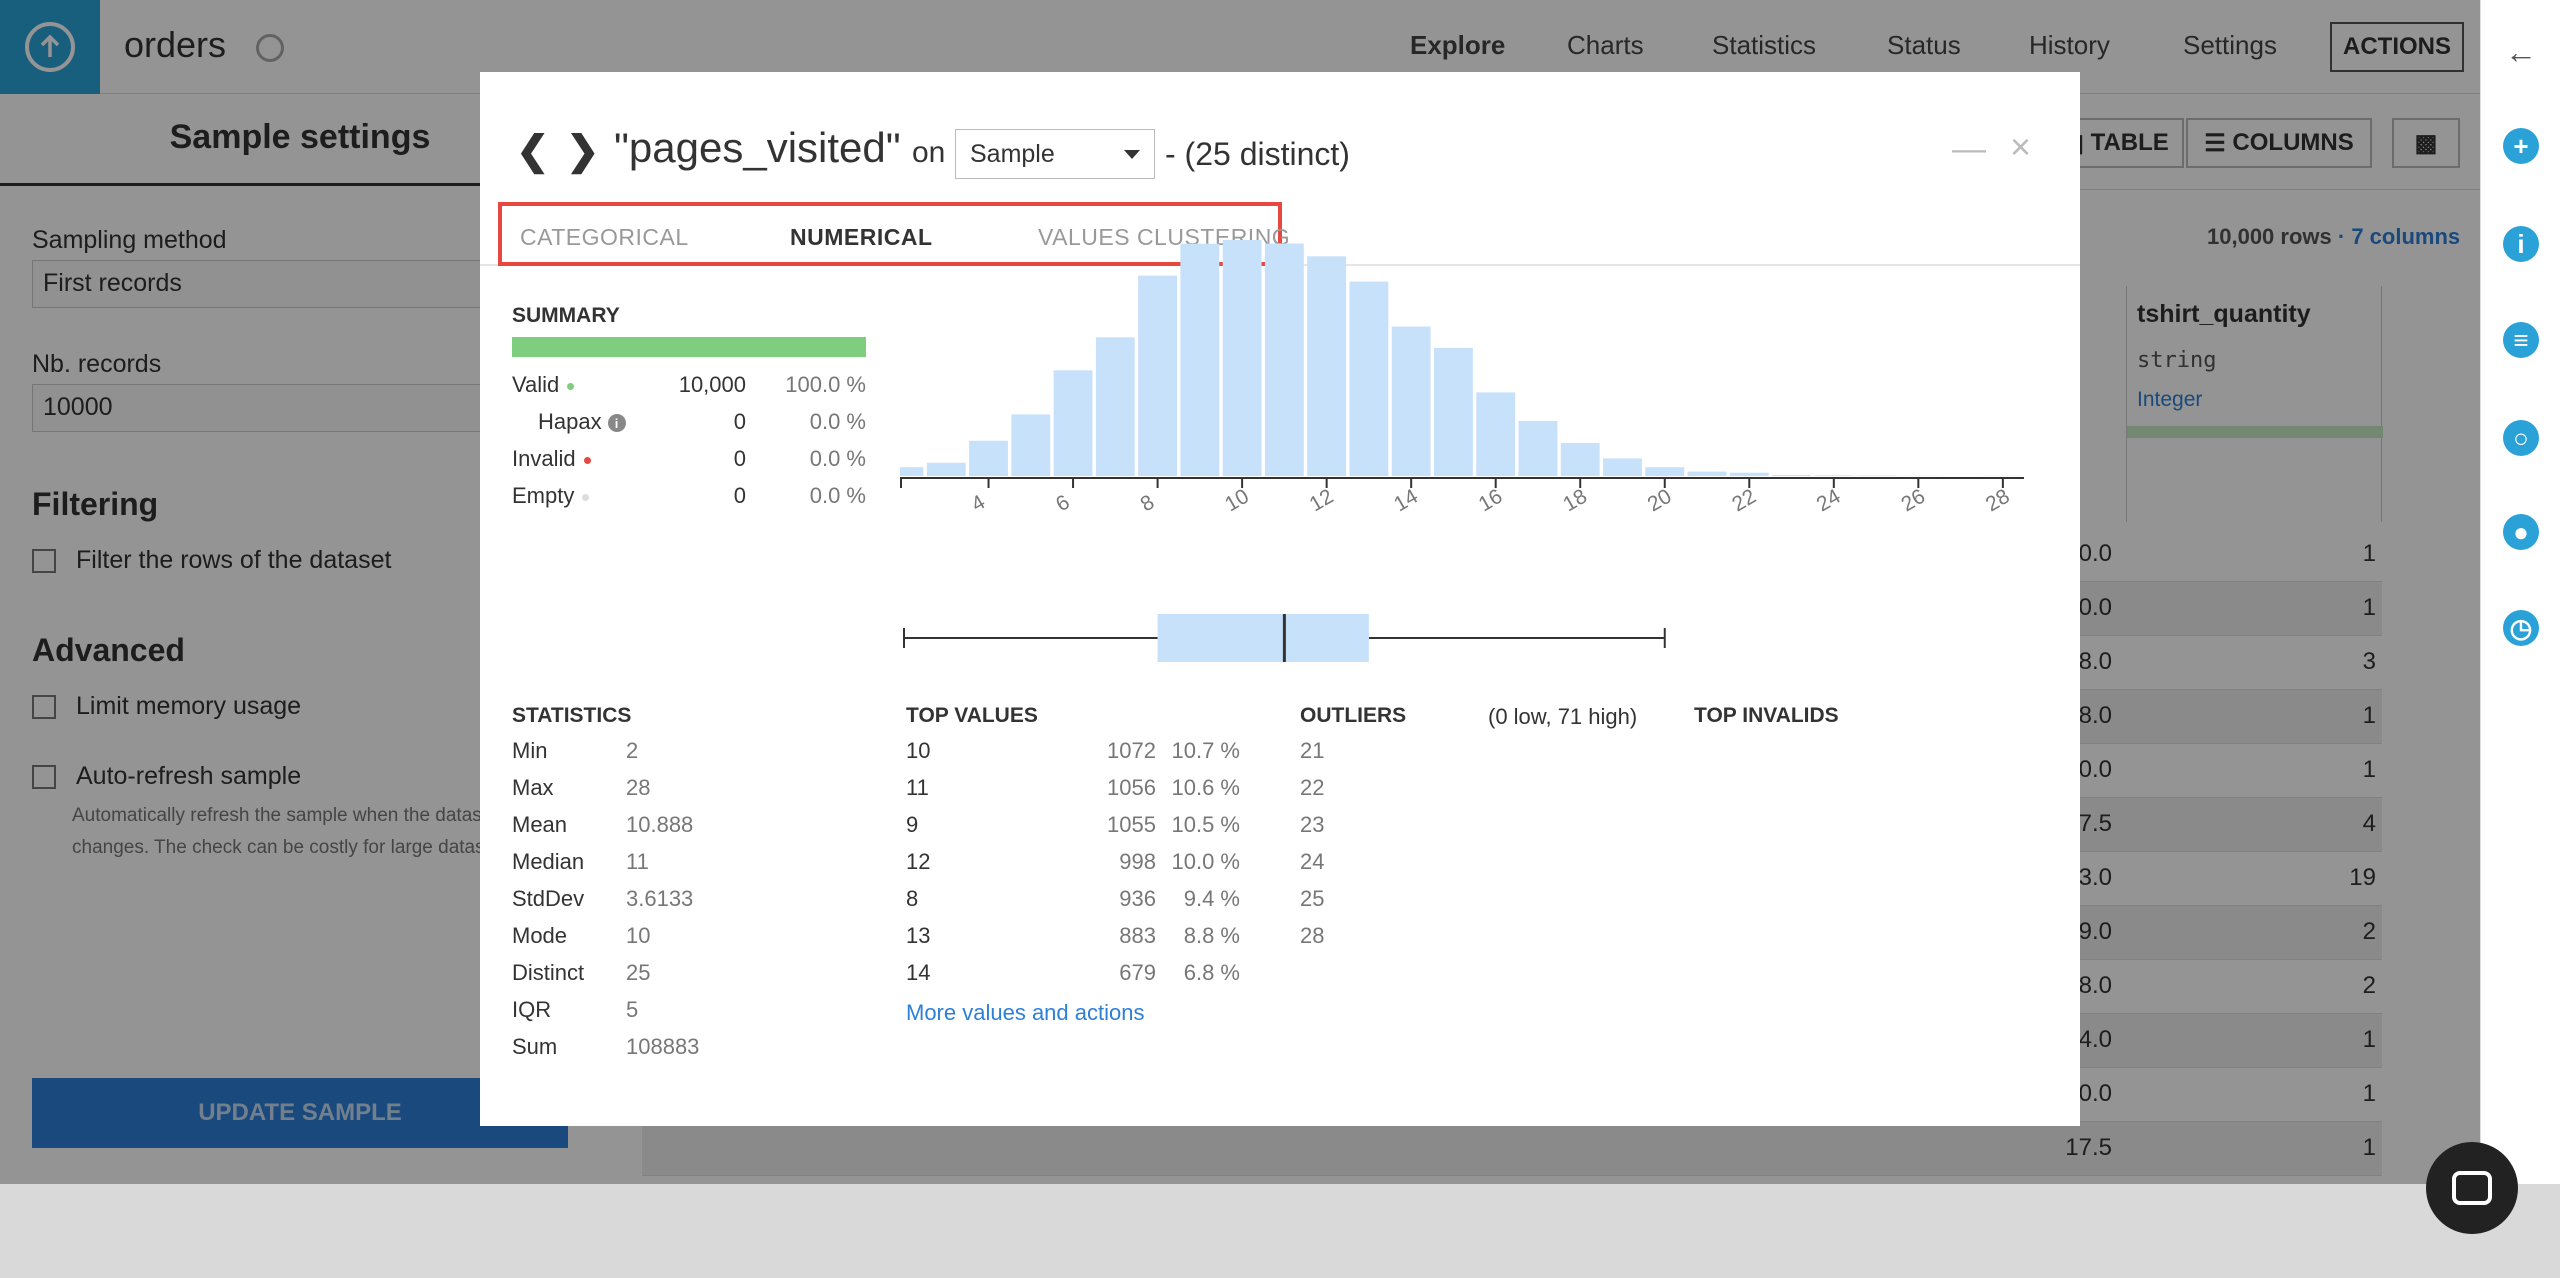 This screenshot has width=2560, height=1278. I want to click on x-tick-label: 10, so click(1237, 501).